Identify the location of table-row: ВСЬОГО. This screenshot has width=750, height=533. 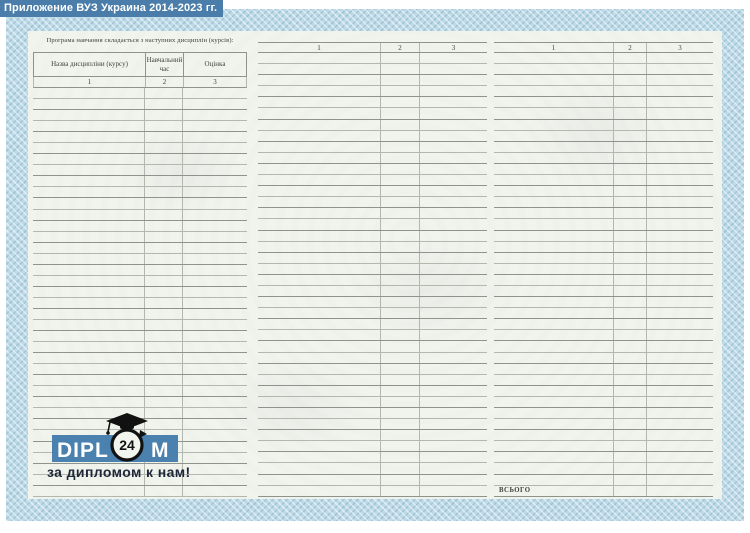
(603, 491).